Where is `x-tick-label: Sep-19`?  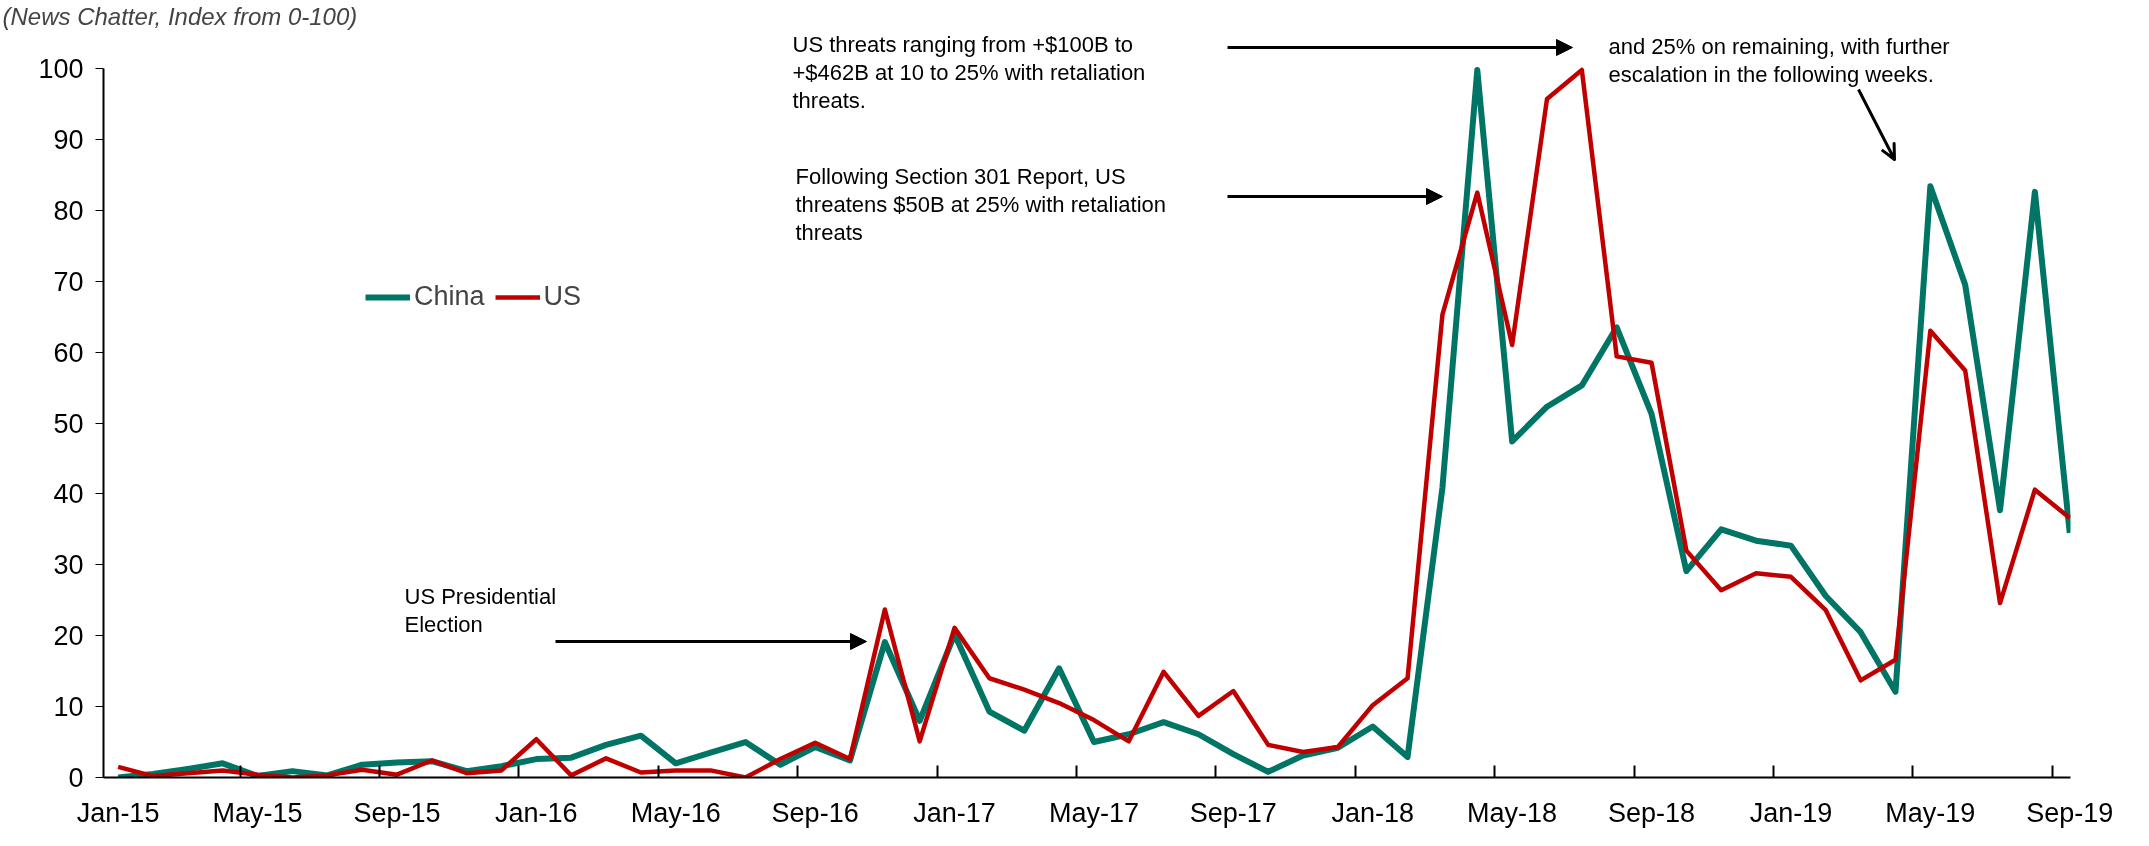
x-tick-label: Sep-19 is located at coordinates (2070, 812).